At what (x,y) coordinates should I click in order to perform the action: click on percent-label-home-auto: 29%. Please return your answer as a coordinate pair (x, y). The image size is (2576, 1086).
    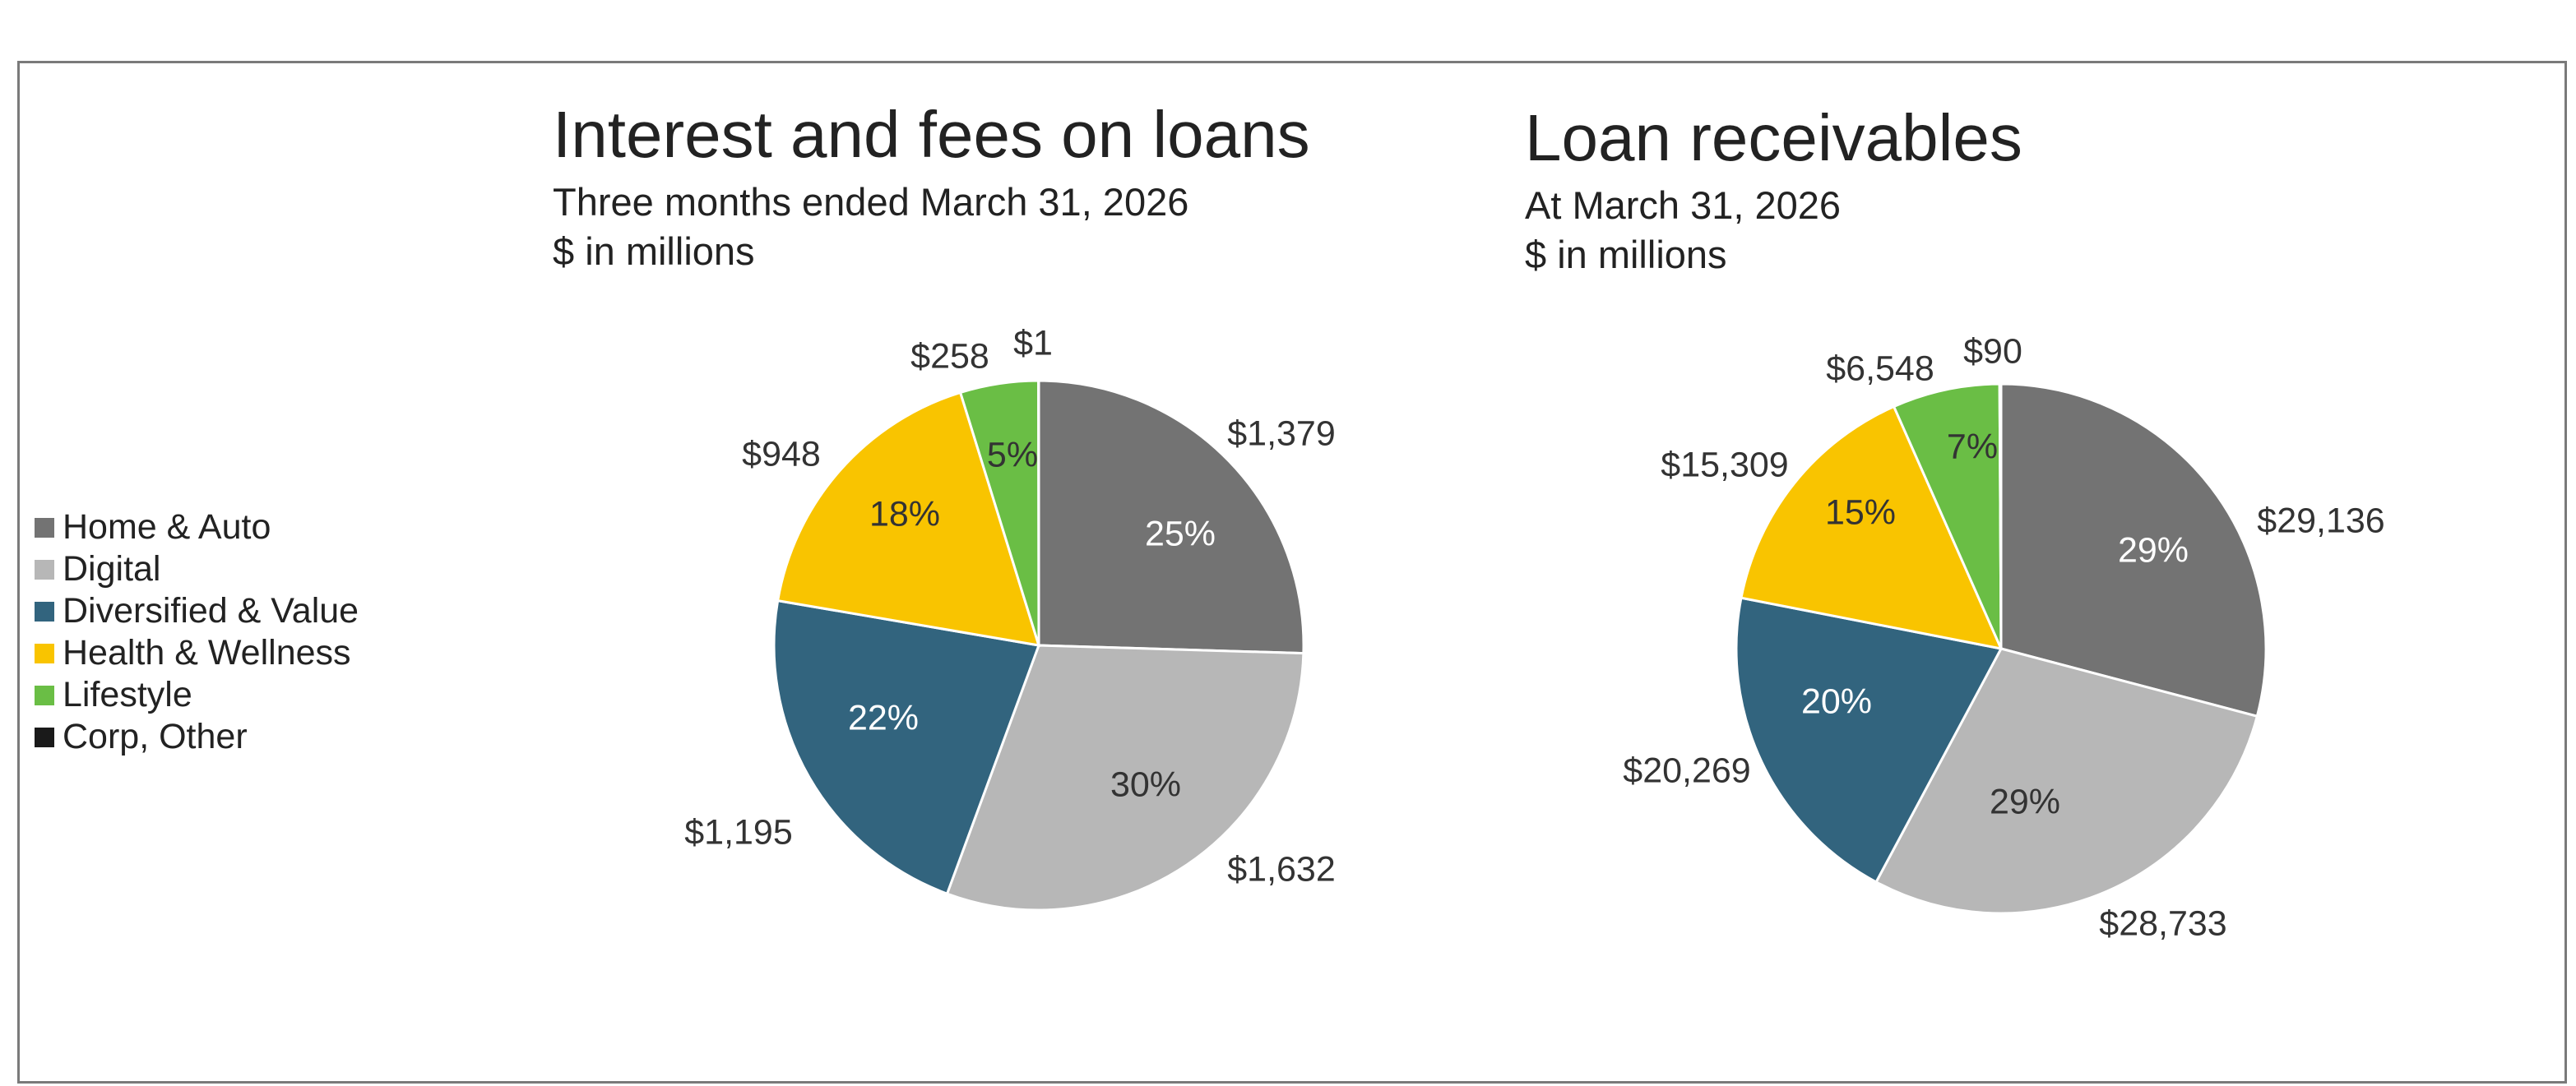
    Looking at the image, I should click on (2153, 550).